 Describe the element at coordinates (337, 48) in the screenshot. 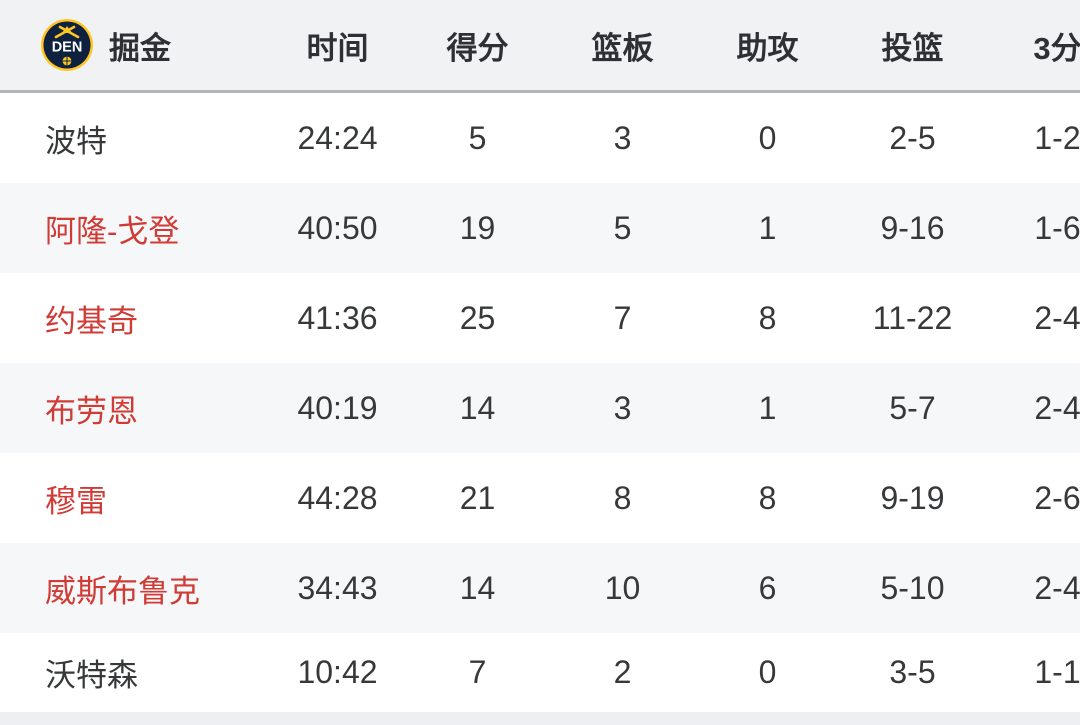

I see `column-header-time: 时间` at that location.